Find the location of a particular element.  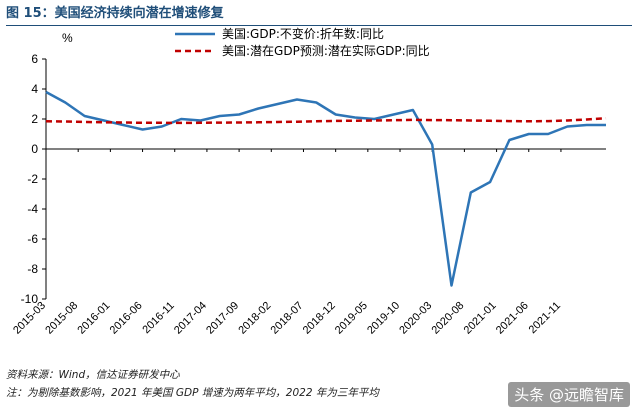

x-tick-label: 2018-02 is located at coordinates (254, 318).